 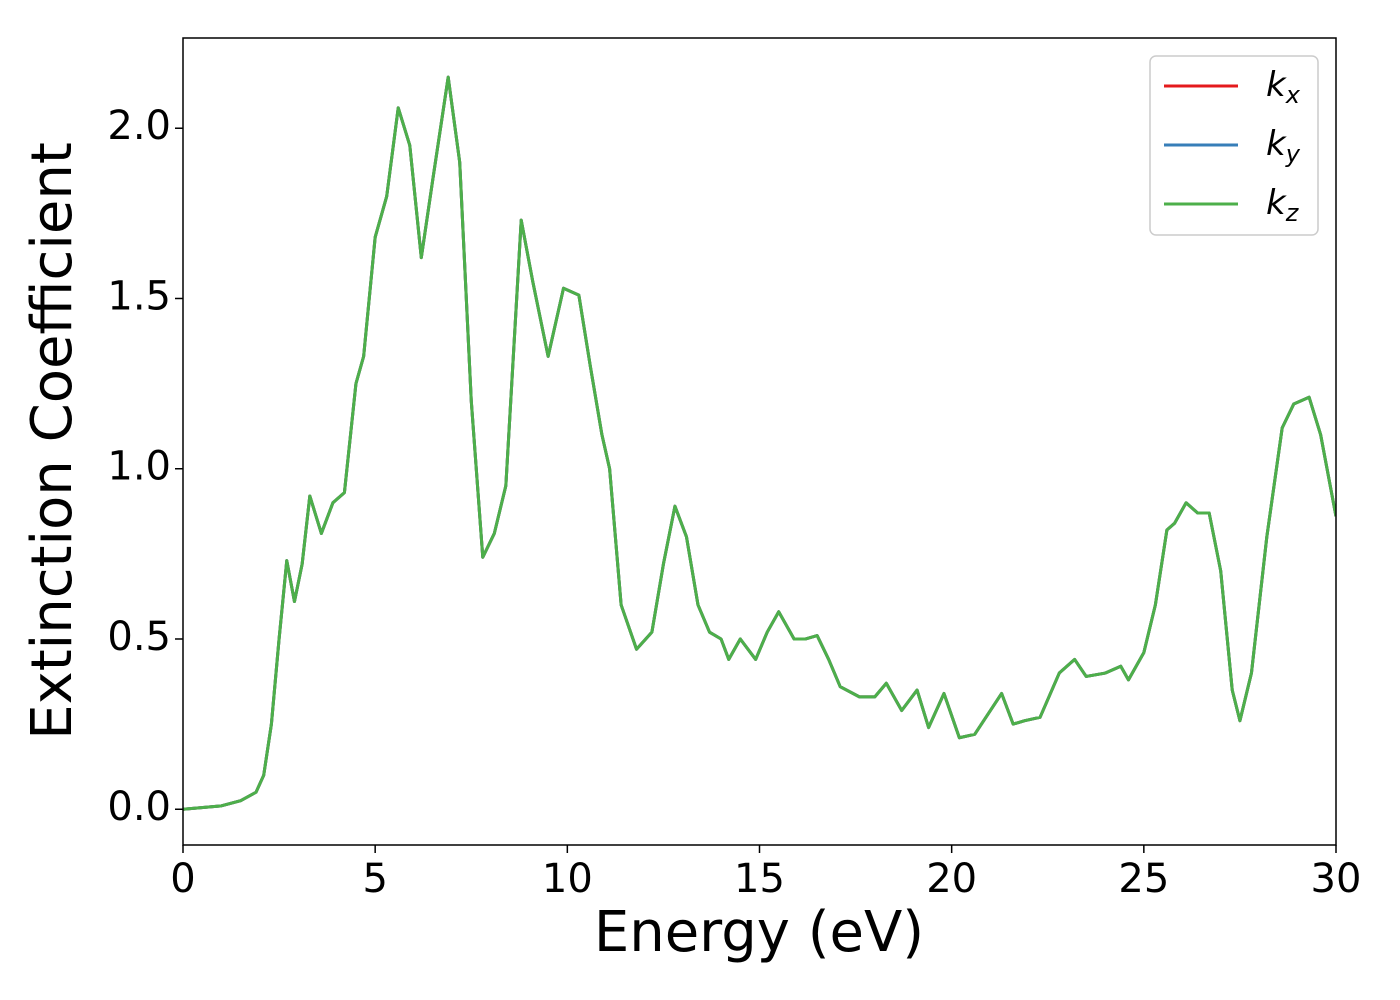 What do you see at coordinates (139, 467) in the screenshot?
I see `y-tick-label: 1.0` at bounding box center [139, 467].